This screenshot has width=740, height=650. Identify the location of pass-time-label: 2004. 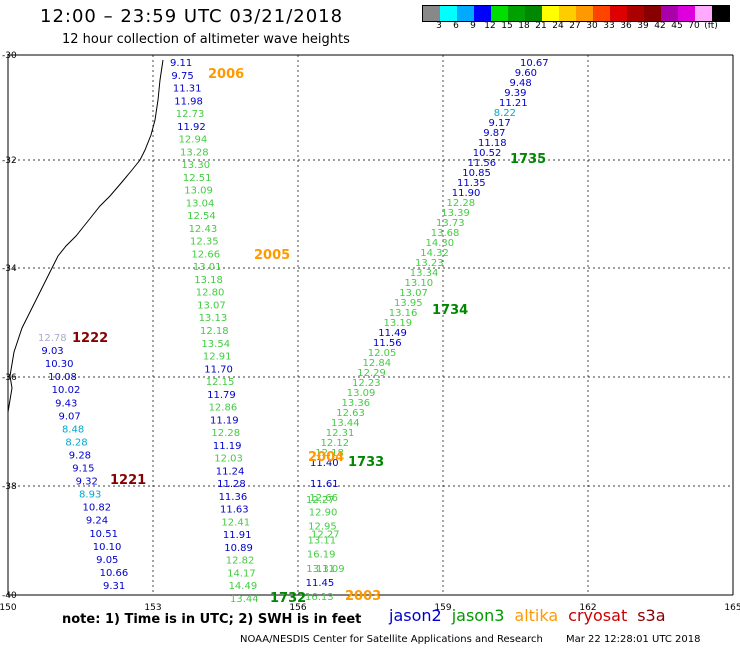
(326, 457).